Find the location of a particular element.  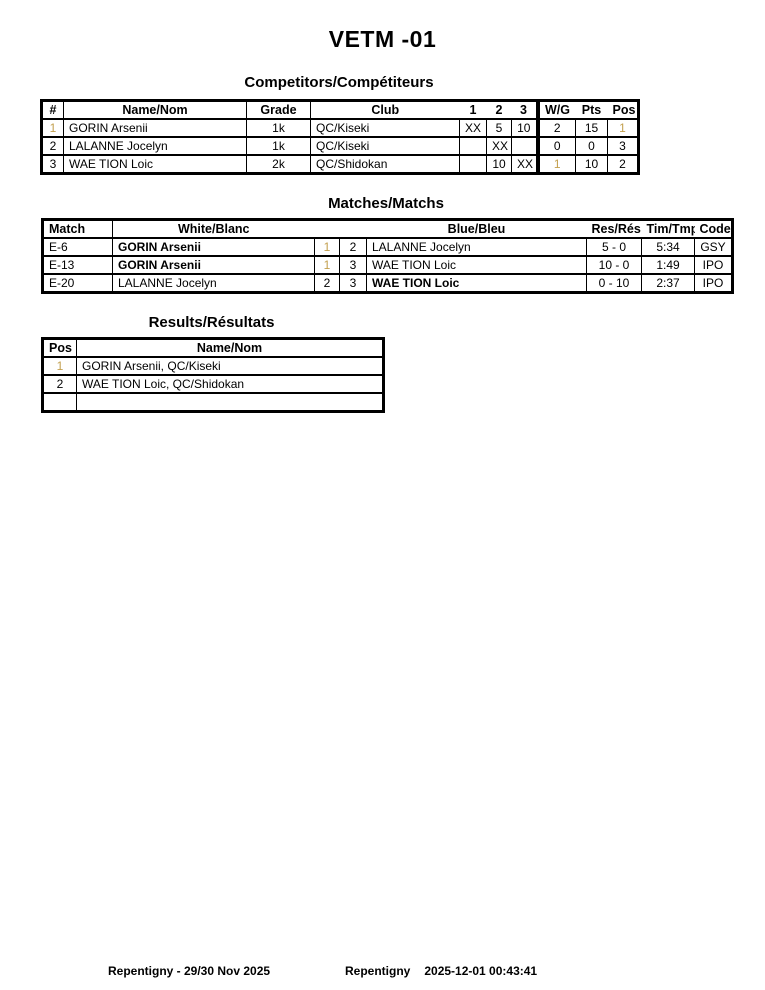

match-code: GSY is located at coordinates (713, 247).